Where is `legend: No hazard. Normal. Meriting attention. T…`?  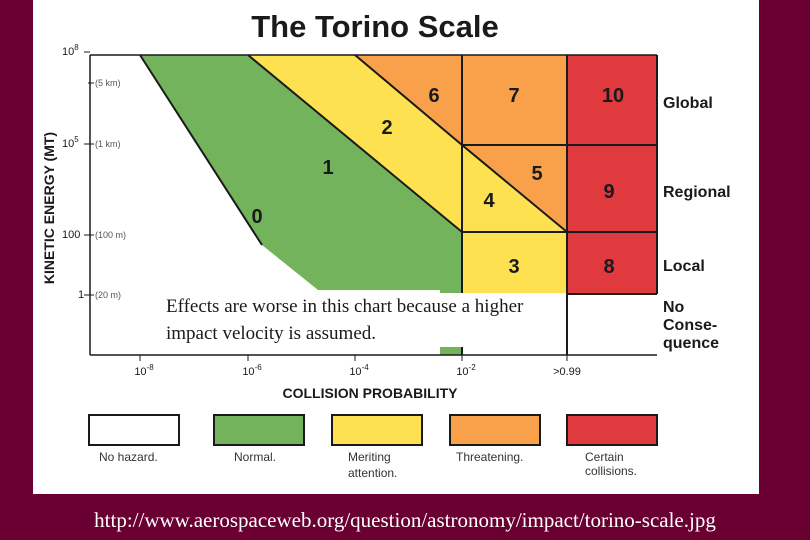 legend: No hazard. Normal. Meriting attention. T… is located at coordinates (373, 447).